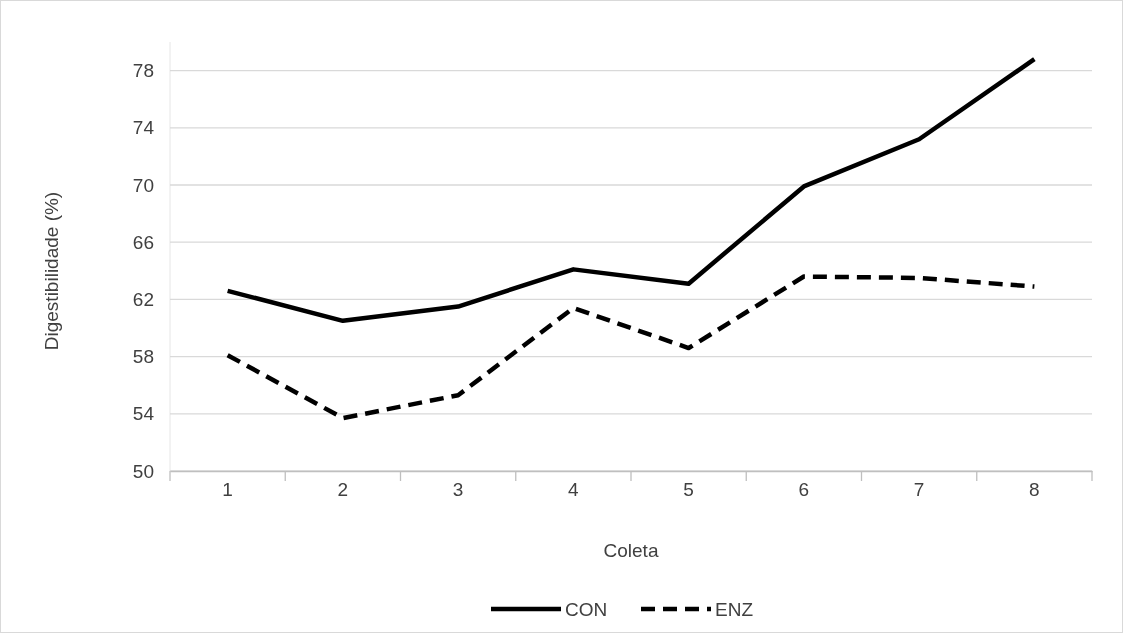 The width and height of the screenshot is (1124, 633). I want to click on x-tick-label: 7, so click(919, 490).